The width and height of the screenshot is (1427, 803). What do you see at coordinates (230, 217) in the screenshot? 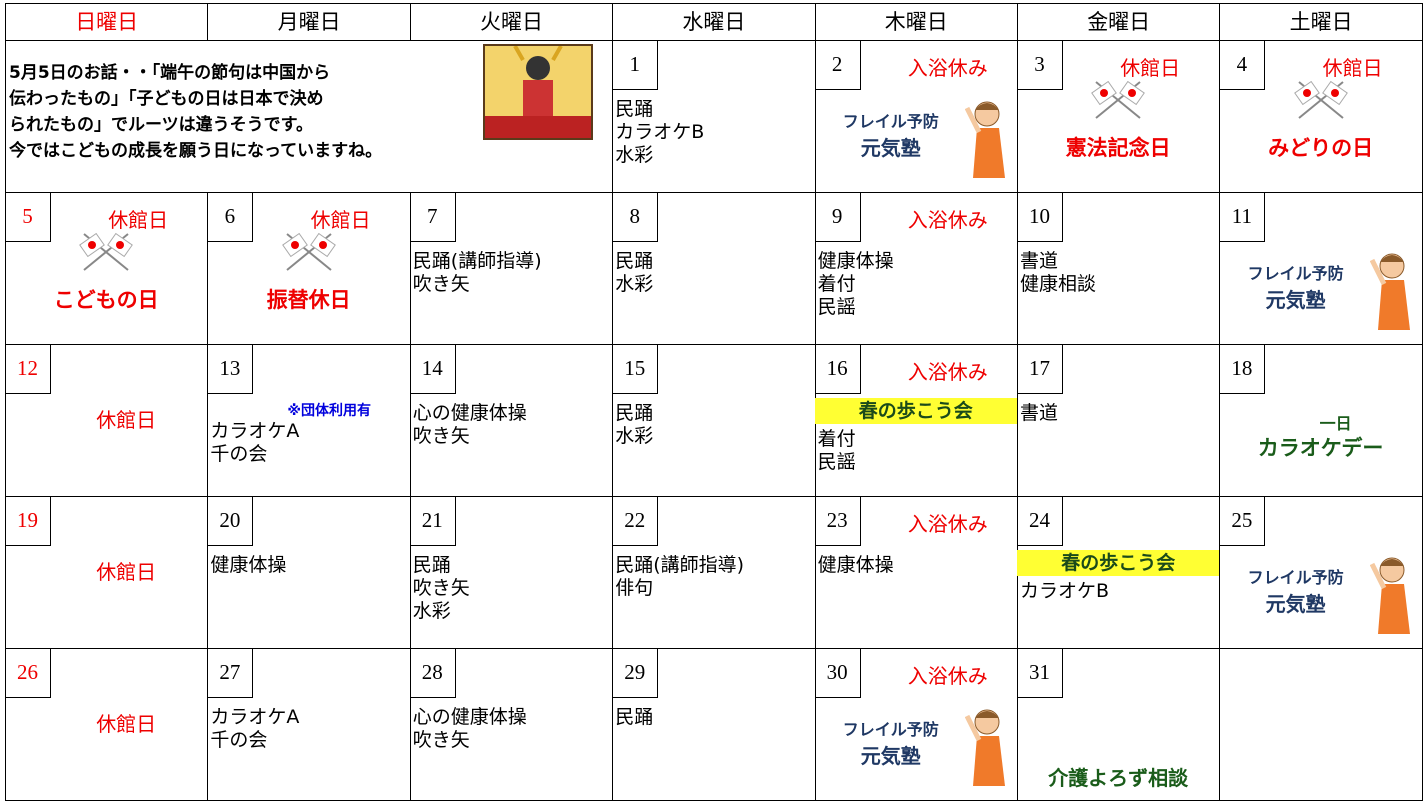
I see `day-number: 6` at bounding box center [230, 217].